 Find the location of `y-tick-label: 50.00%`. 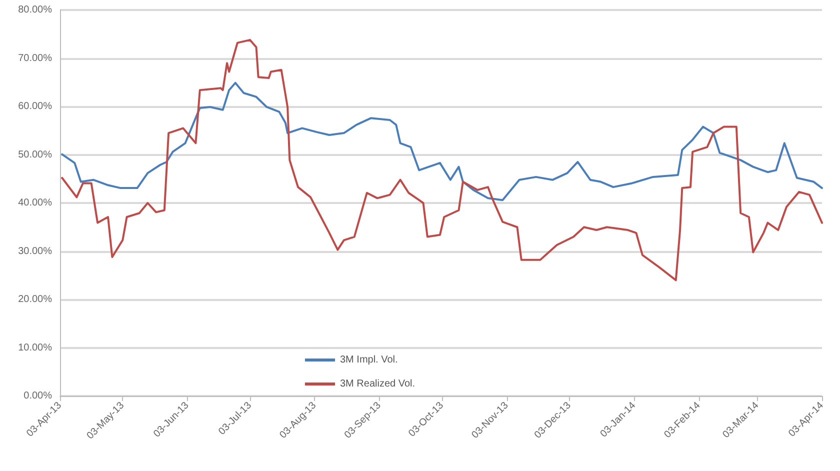

y-tick-label: 50.00% is located at coordinates (35, 154).